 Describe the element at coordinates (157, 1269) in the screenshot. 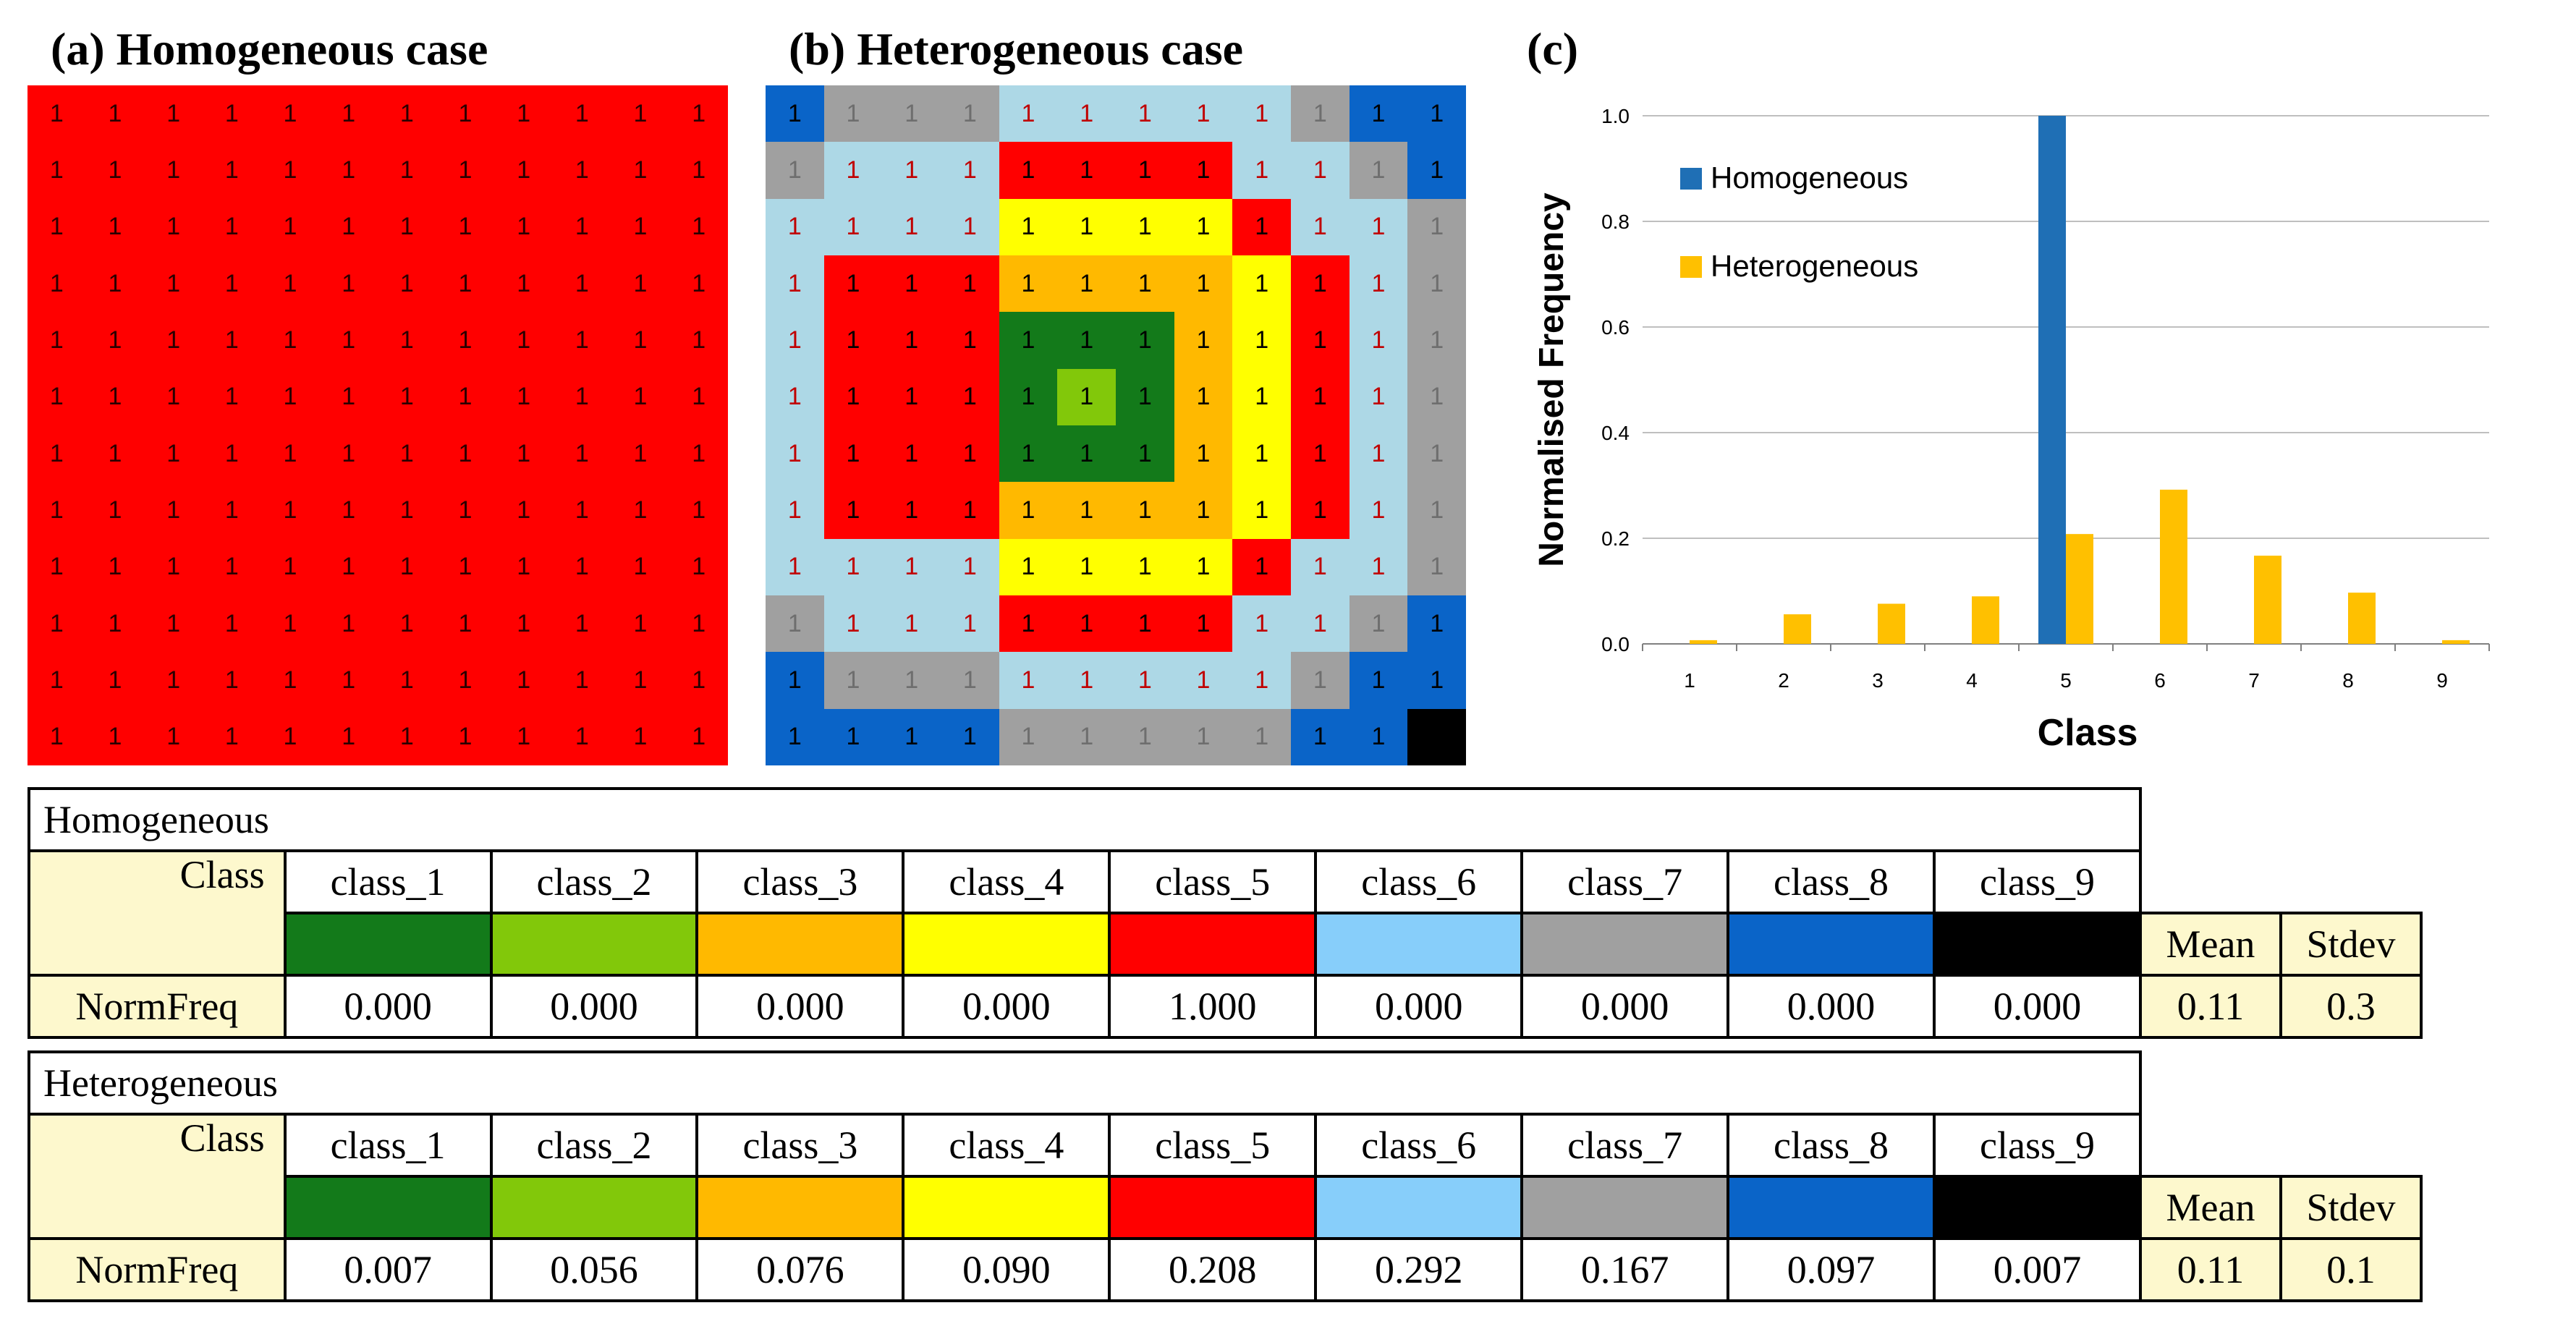

I see `normfreq-row-label: NormFreq` at that location.